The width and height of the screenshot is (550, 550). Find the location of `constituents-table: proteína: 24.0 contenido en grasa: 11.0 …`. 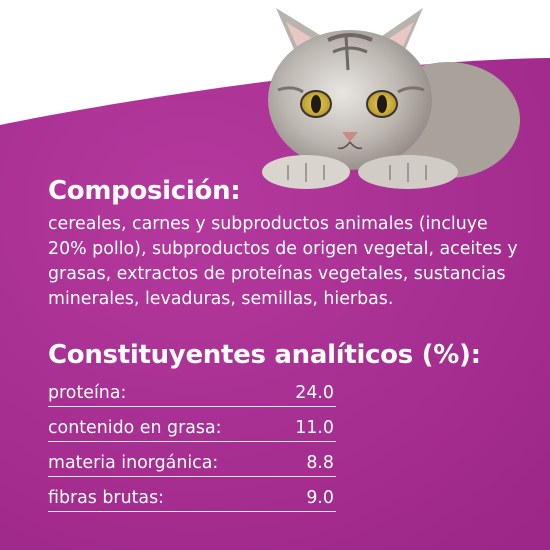

constituents-table: proteína: 24.0 contenido en grasa: 11.0 … is located at coordinates (192, 442).